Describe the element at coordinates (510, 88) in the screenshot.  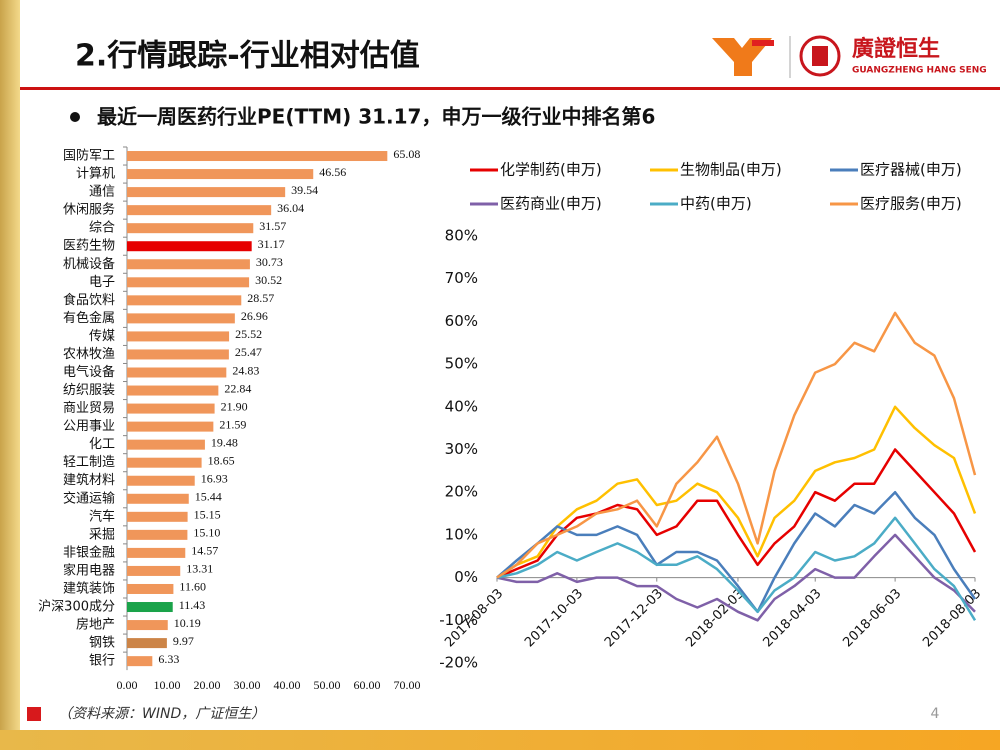
I see `title-rule` at that location.